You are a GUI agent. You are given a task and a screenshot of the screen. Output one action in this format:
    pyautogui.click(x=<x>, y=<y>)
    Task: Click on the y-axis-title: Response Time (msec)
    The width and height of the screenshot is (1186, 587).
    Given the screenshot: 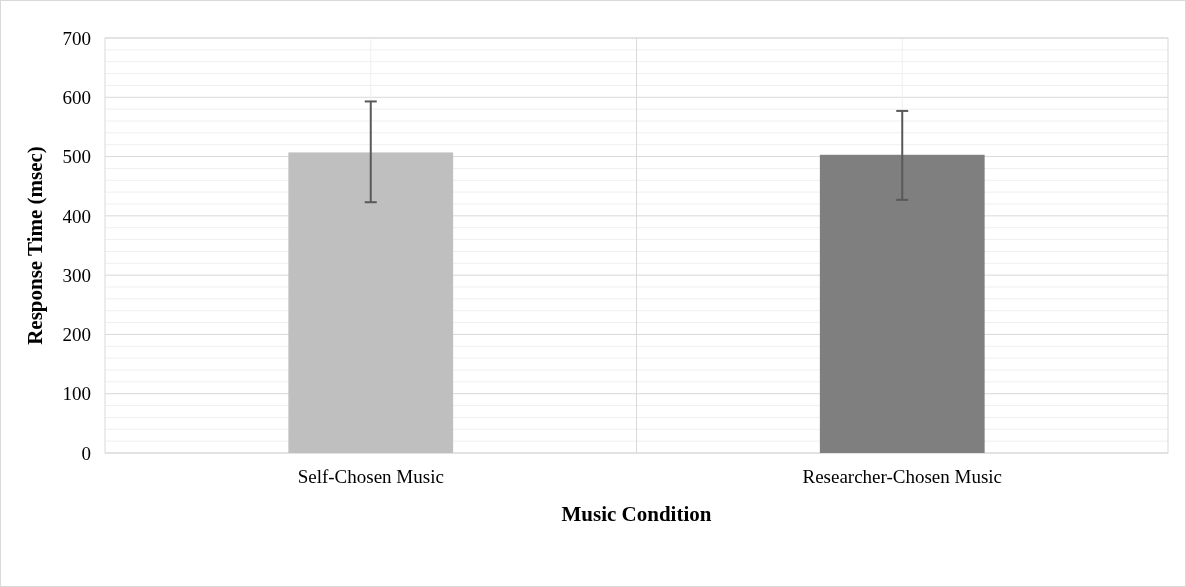 What is the action you would take?
    pyautogui.click(x=35, y=245)
    